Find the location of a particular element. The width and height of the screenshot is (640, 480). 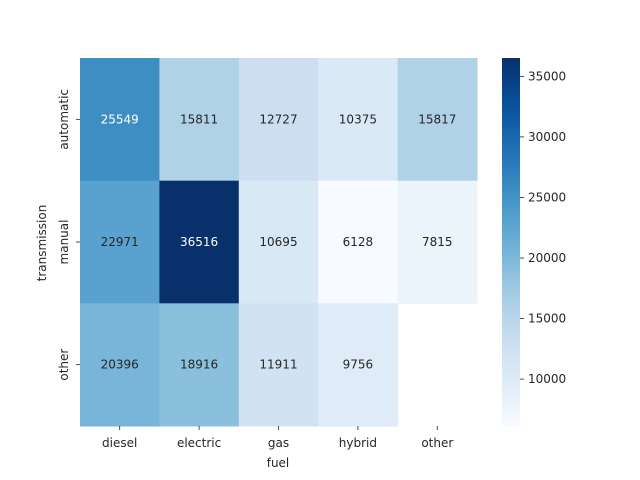

y-axis: automatic manual other is located at coordinates (68, 235).